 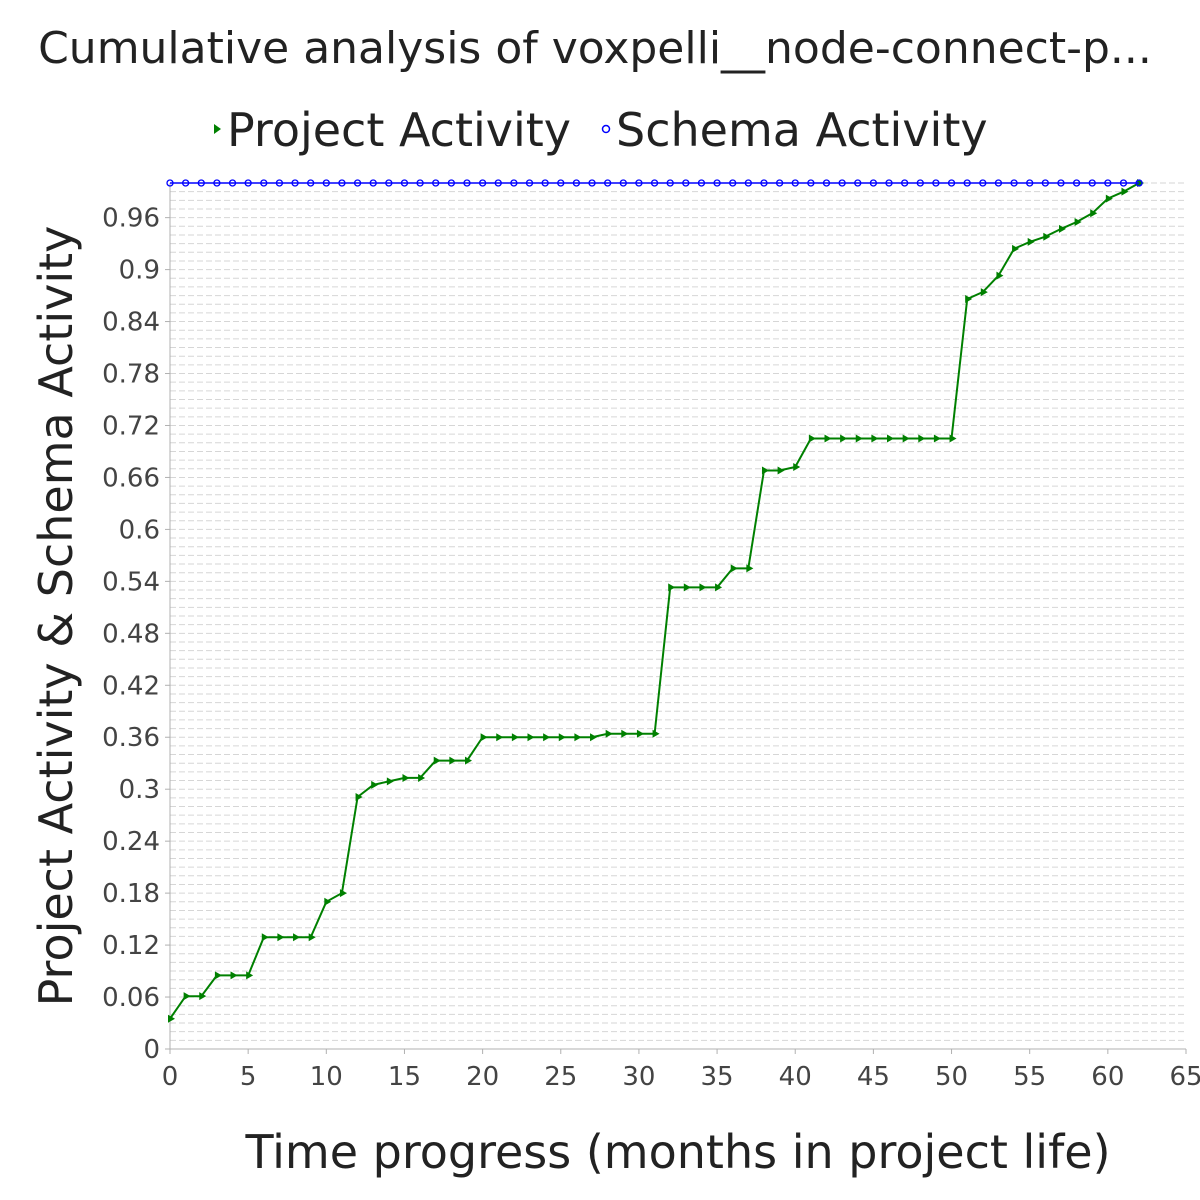 I want to click on x-tick-label: 65, so click(x=1184, y=1077).